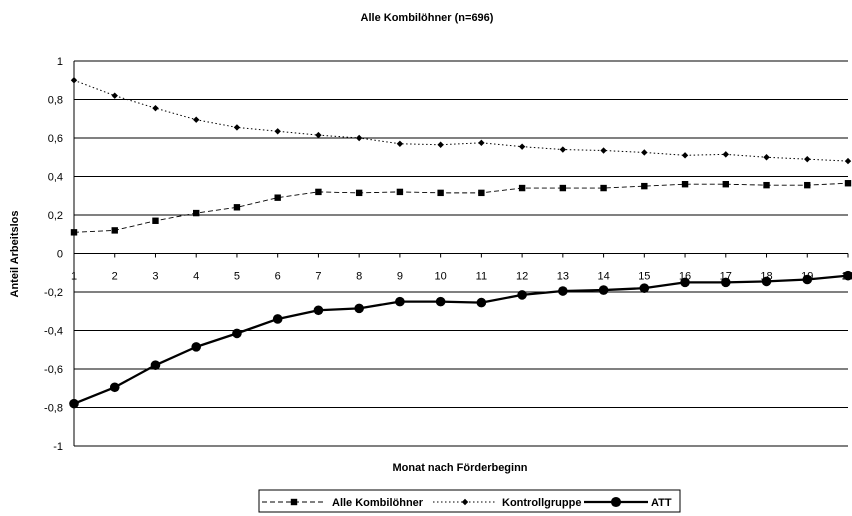  I want to click on x-axis-label: Monat nach Förderbeginn, so click(459, 468).